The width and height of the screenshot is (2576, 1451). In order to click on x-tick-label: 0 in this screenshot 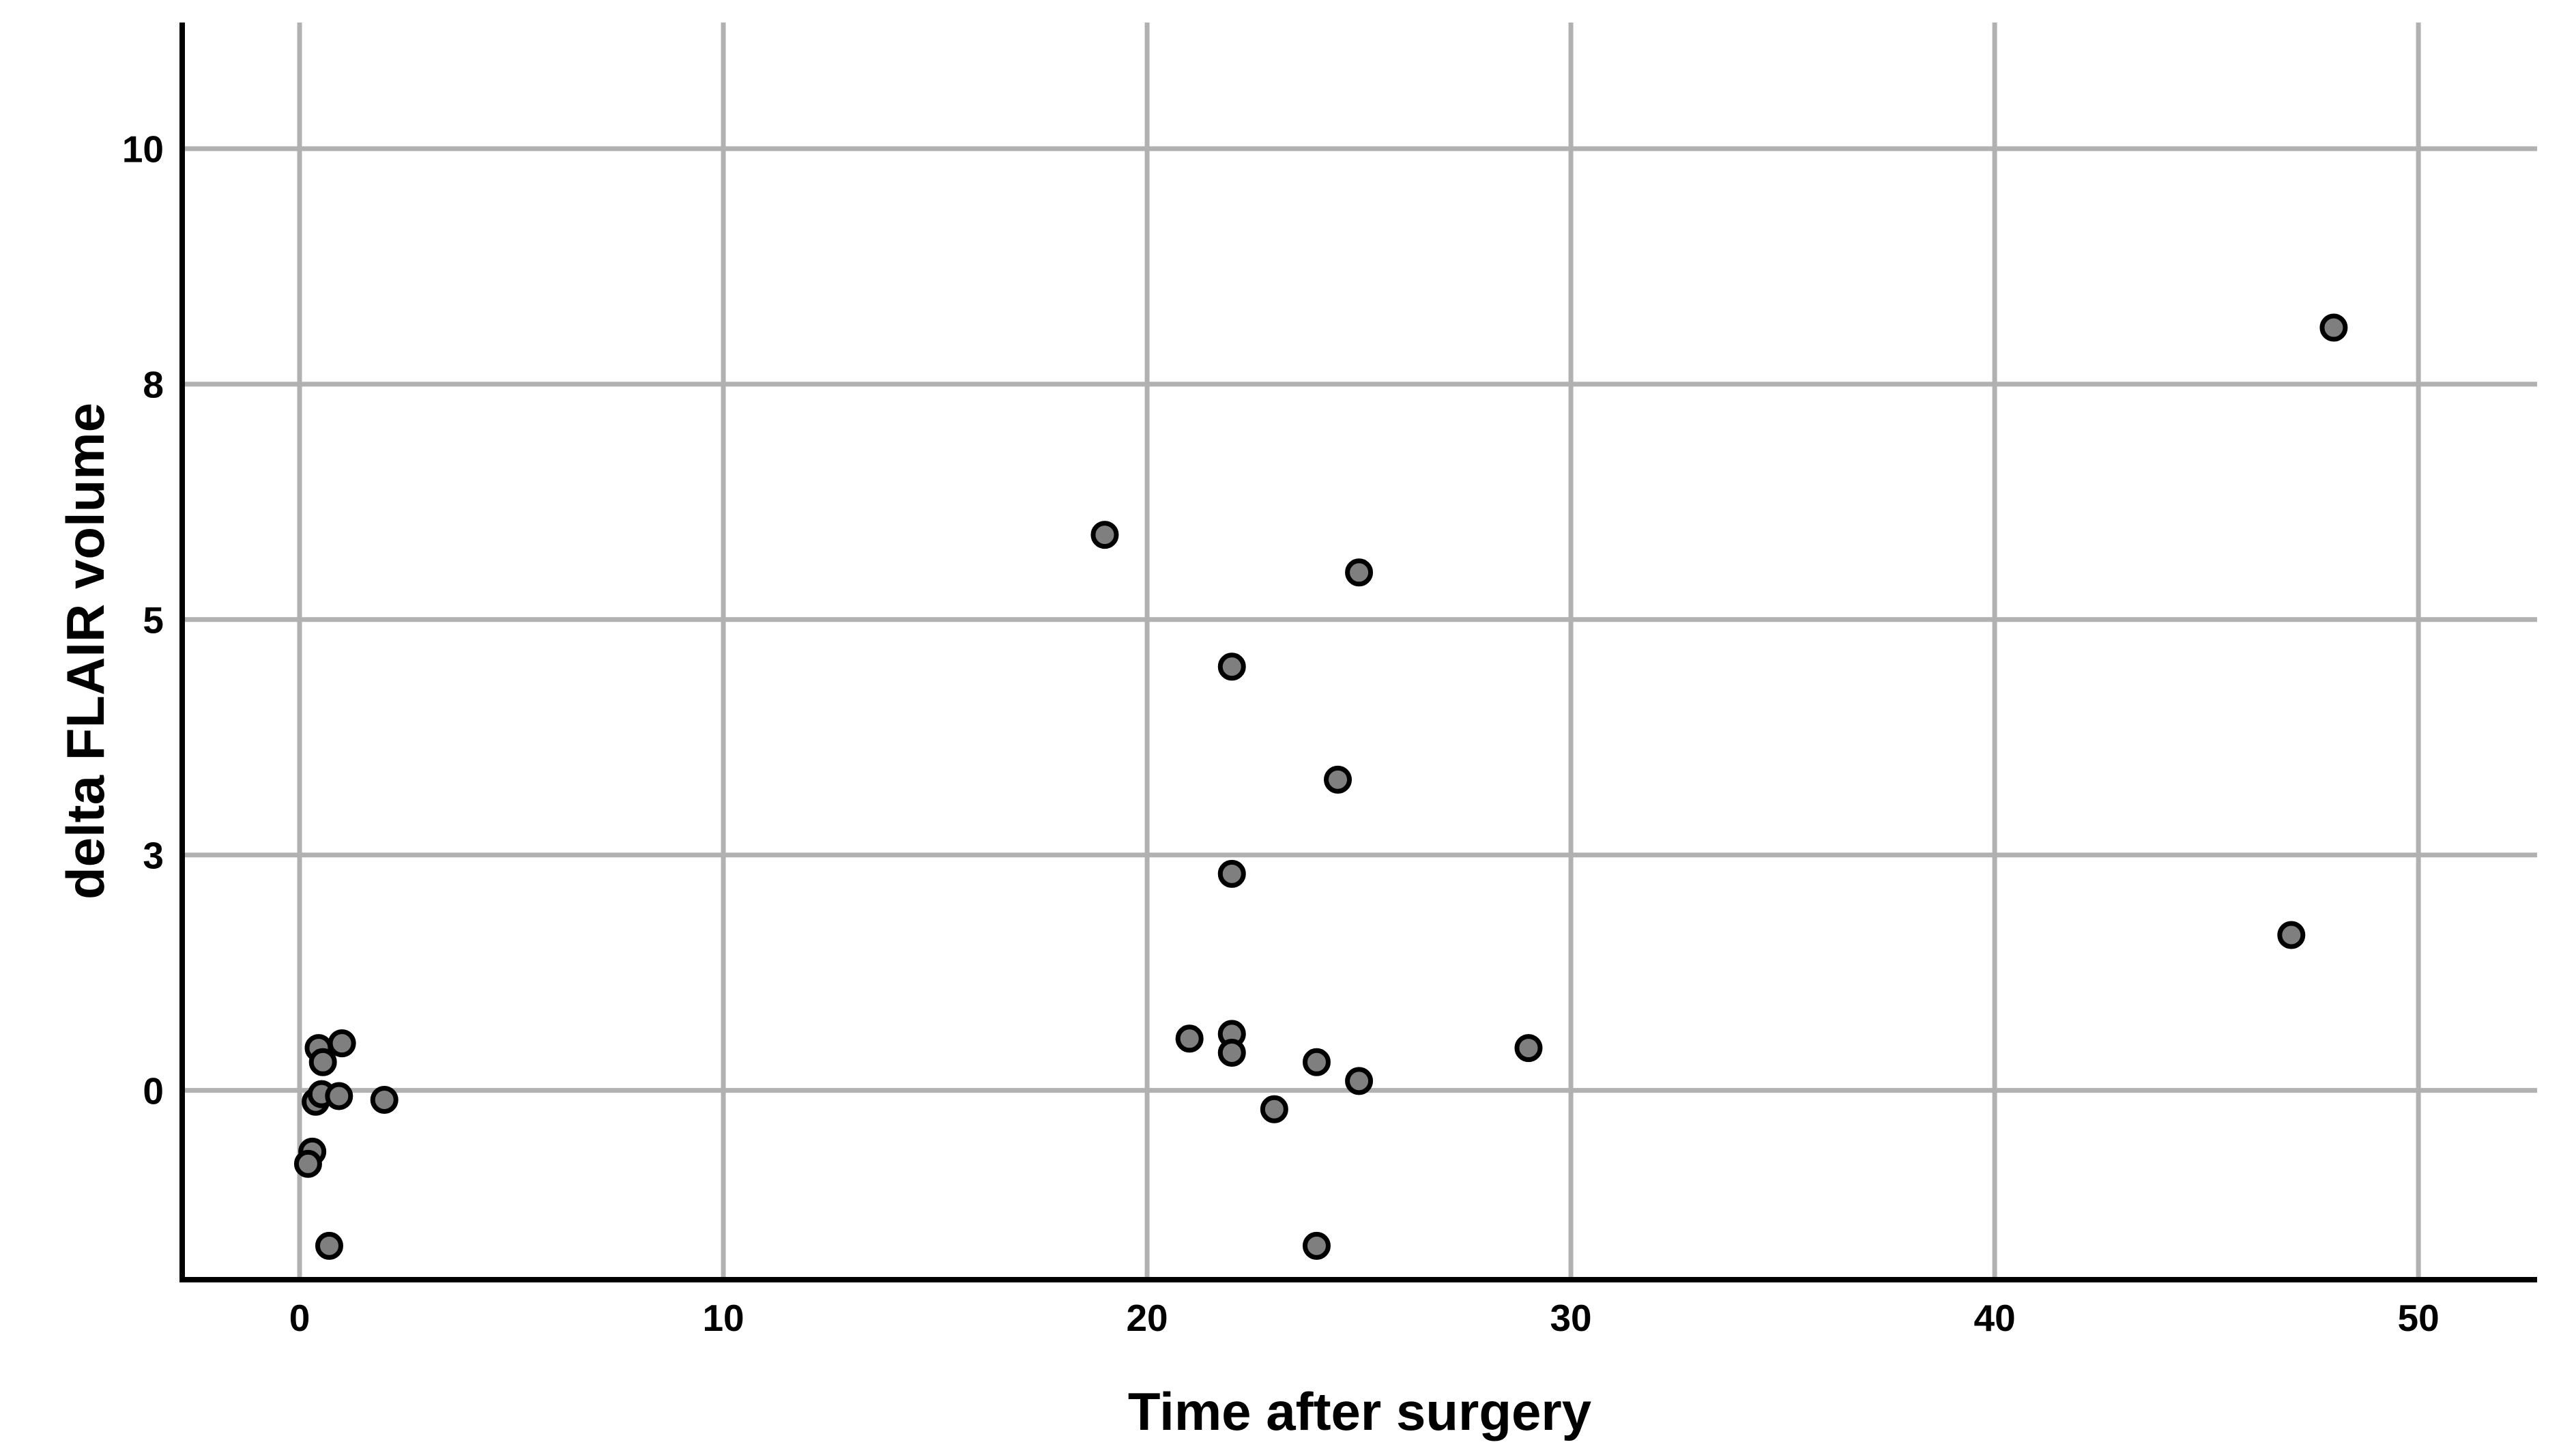, I will do `click(299, 1318)`.